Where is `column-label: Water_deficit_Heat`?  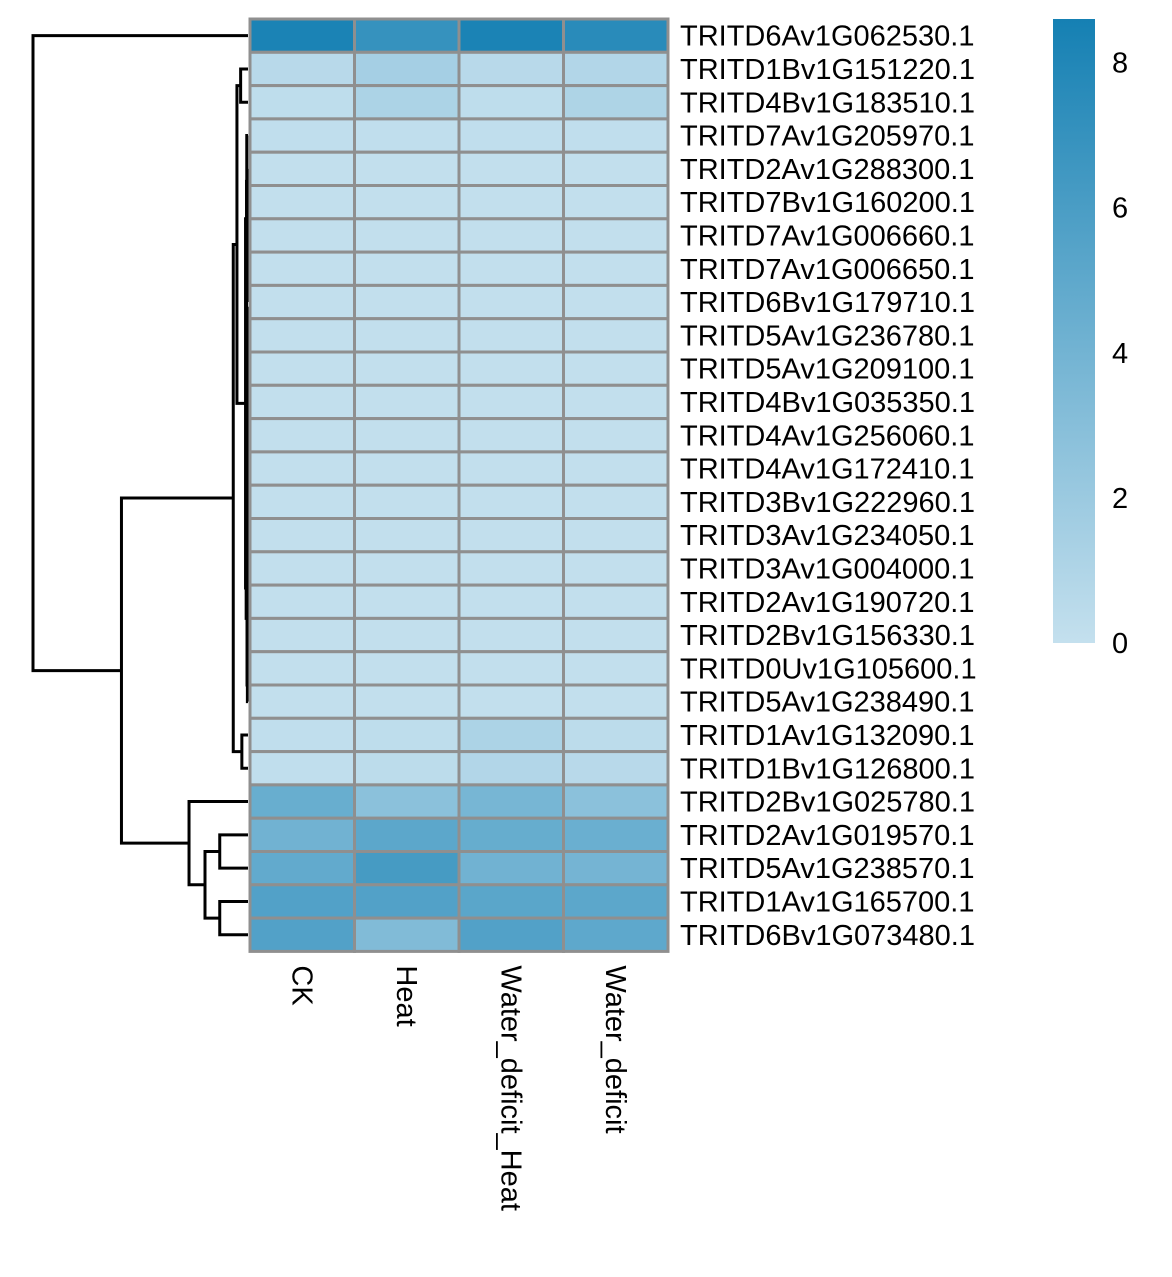
column-label: Water_deficit_Heat is located at coordinates (510, 1088).